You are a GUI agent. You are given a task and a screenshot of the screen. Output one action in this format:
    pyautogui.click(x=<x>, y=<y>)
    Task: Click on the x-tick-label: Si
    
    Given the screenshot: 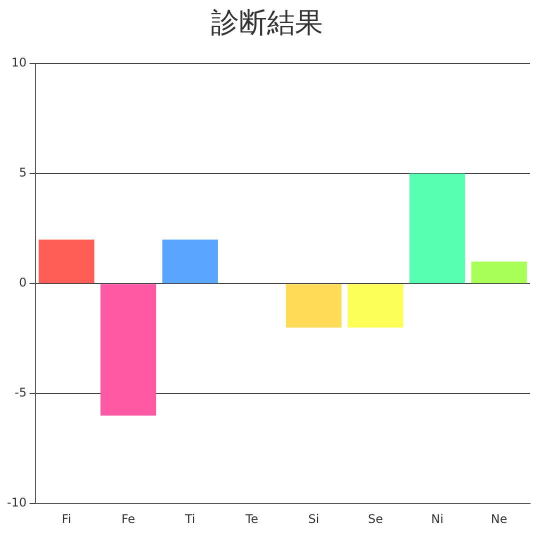 What is the action you would take?
    pyautogui.click(x=314, y=519)
    